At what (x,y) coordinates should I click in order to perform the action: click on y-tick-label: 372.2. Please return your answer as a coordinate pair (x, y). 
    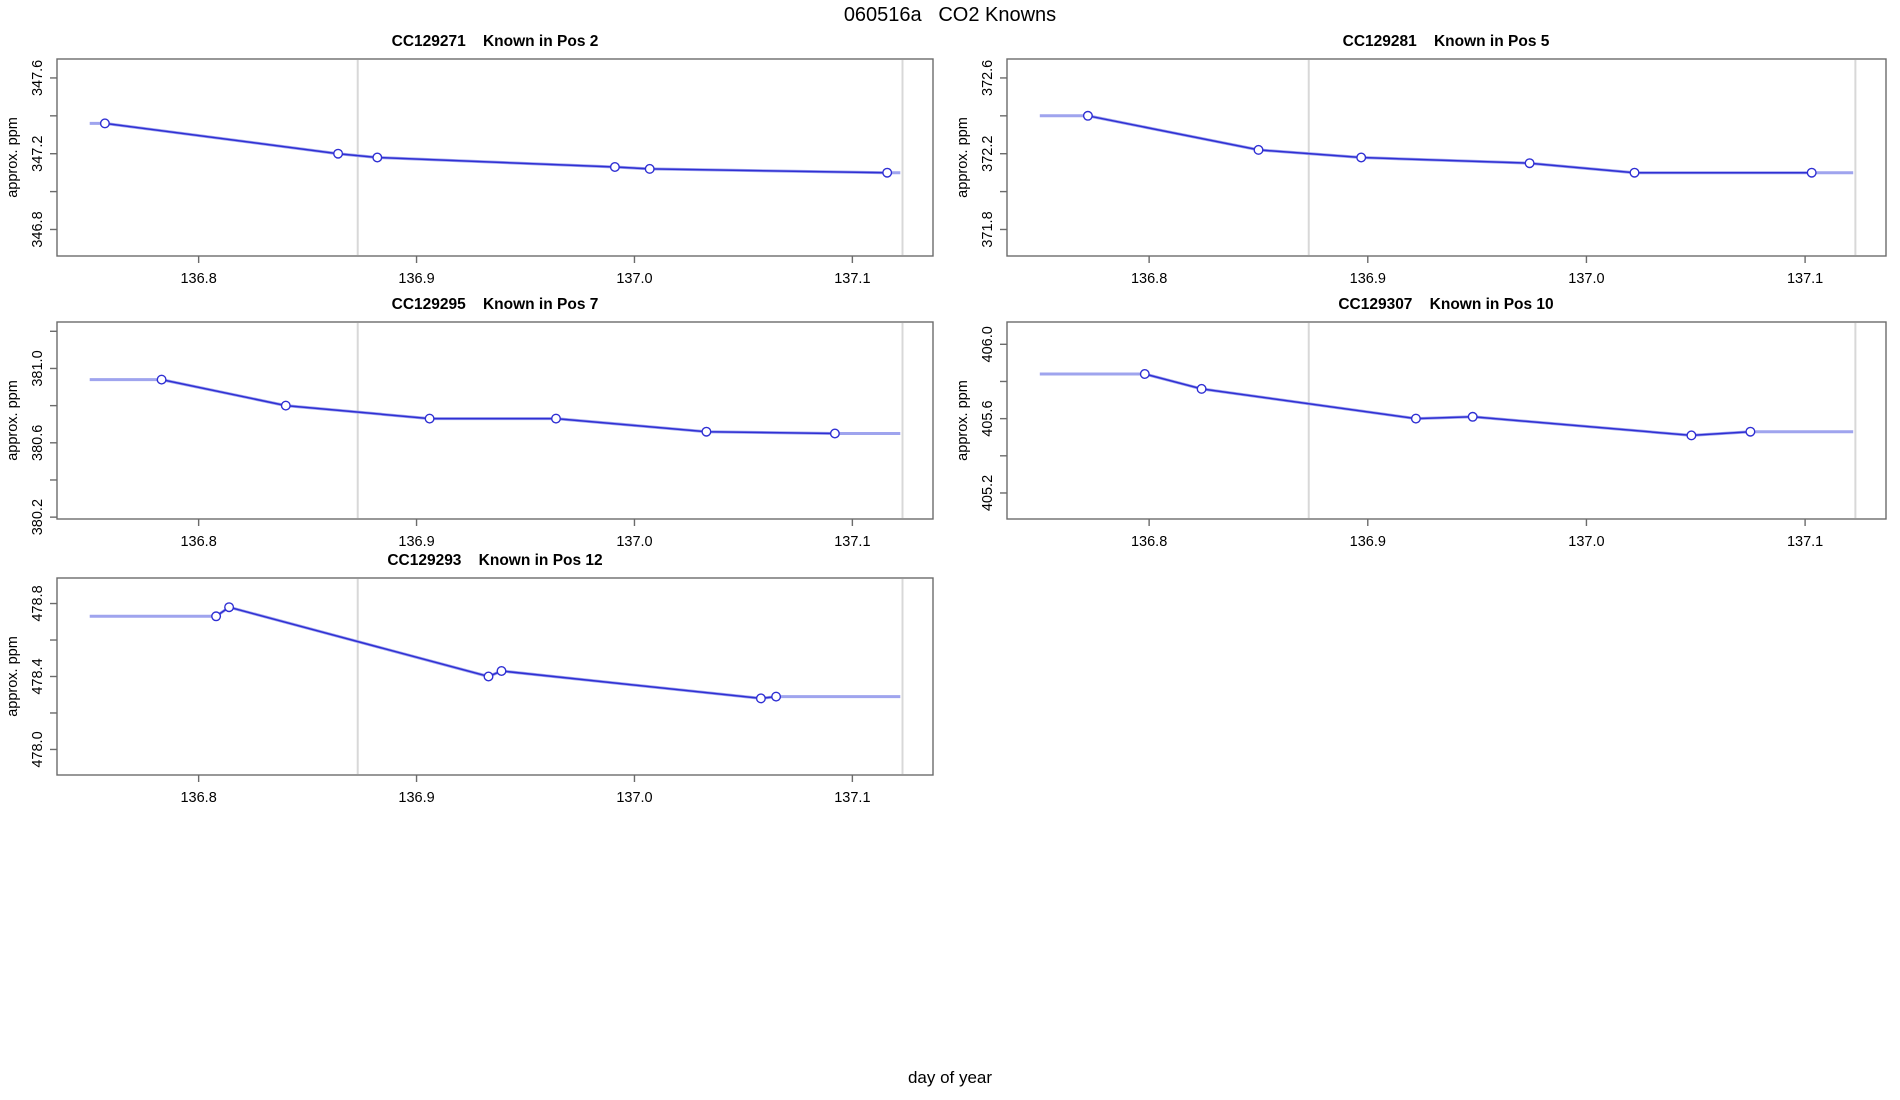
    Looking at the image, I should click on (988, 154).